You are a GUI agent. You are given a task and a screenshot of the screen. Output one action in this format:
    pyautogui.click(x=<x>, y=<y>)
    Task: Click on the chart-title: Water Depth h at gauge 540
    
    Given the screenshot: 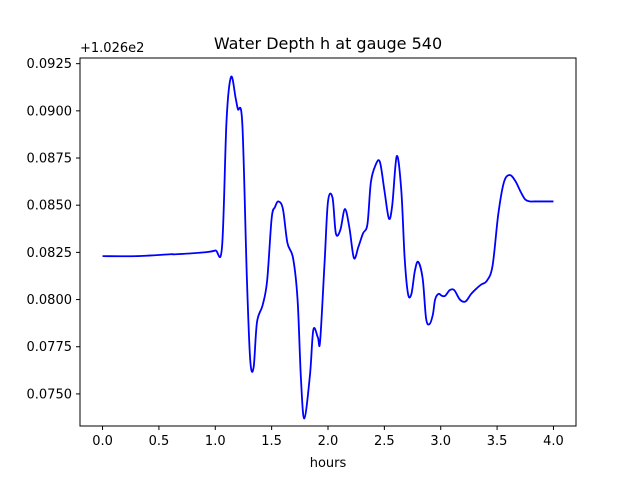 What is the action you would take?
    pyautogui.click(x=328, y=43)
    